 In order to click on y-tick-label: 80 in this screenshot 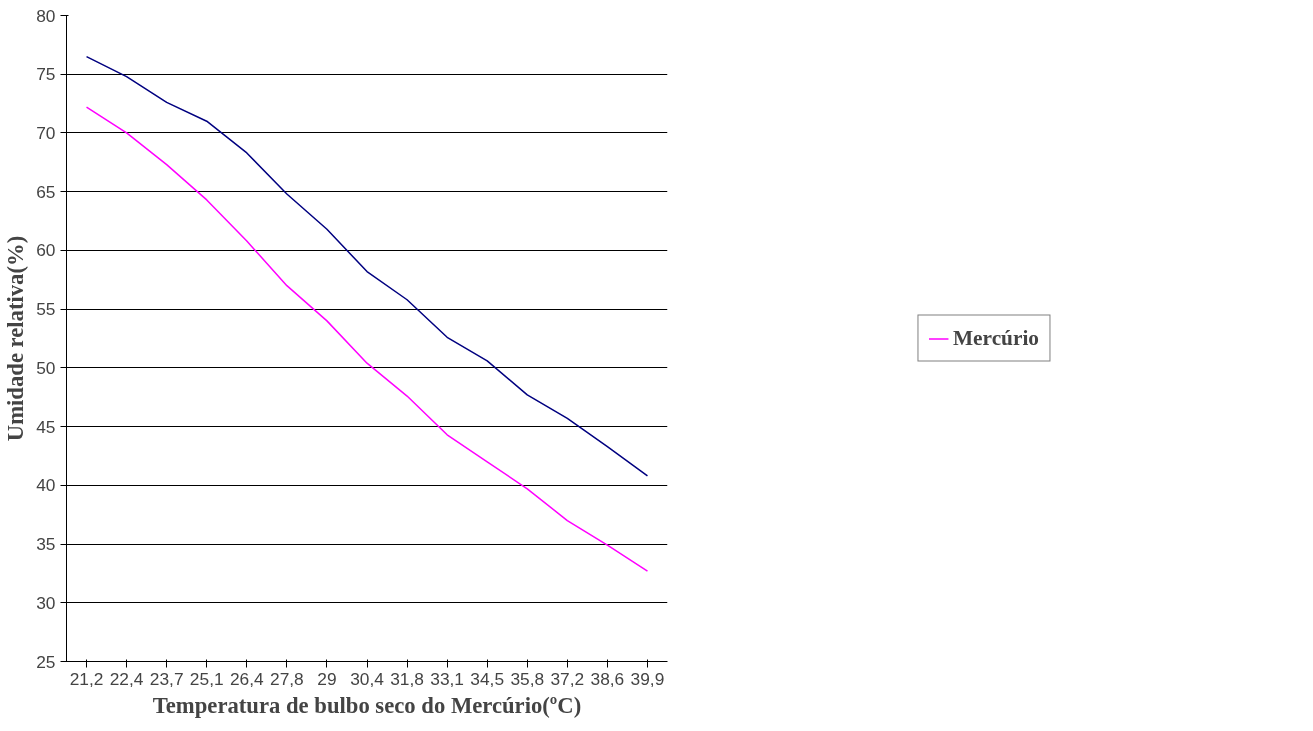, I will do `click(46, 15)`.